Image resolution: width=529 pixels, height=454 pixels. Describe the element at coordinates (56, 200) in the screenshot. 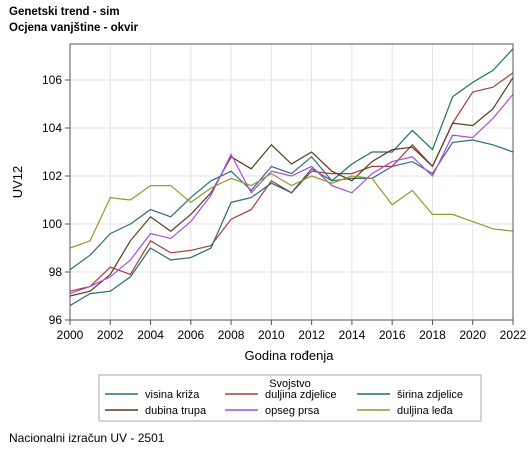

I see `y-axis: 96 98 100 102 104 106` at that location.